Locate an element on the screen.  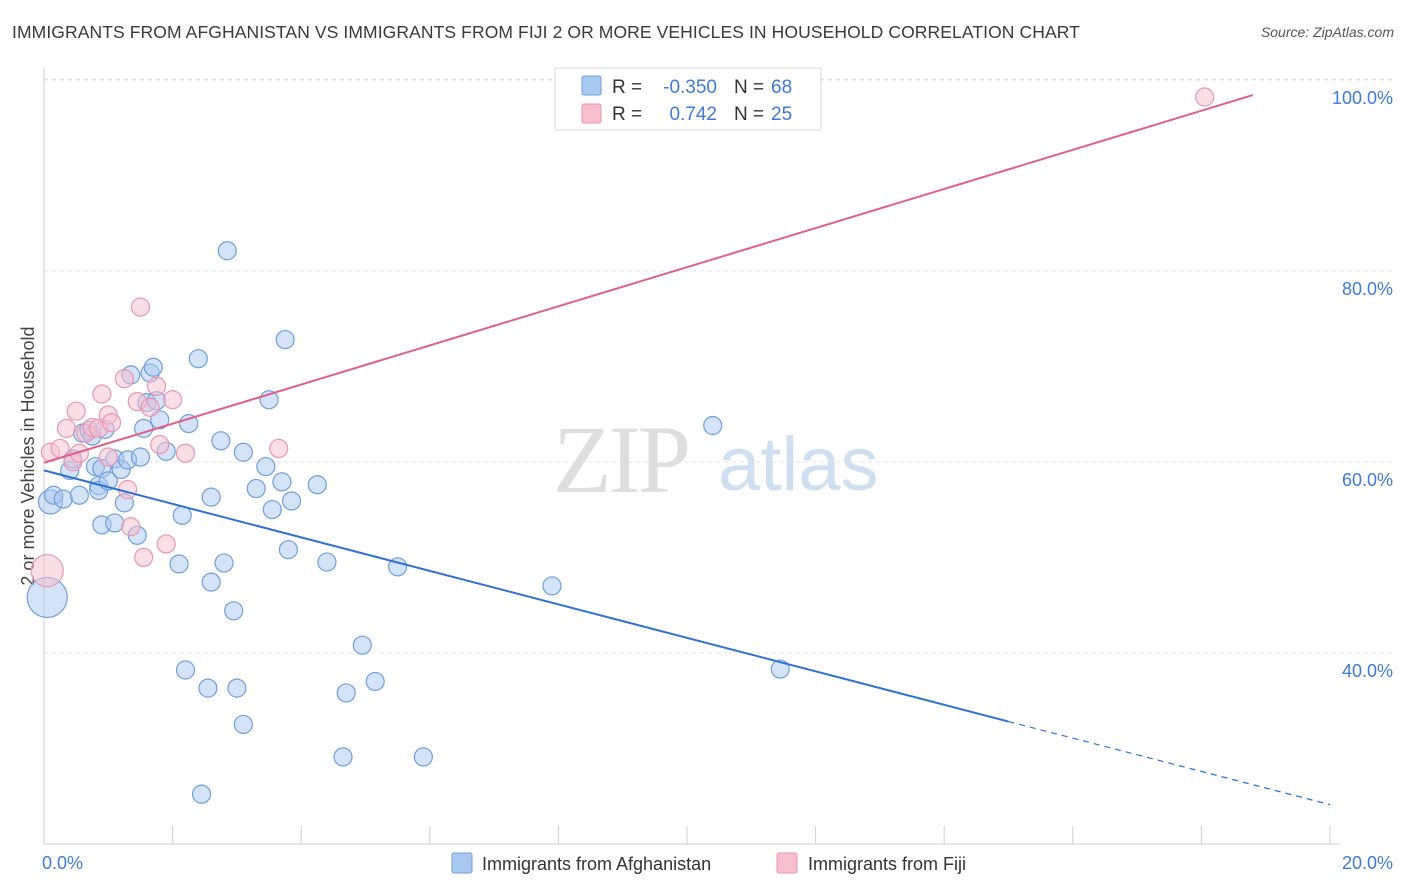
stats-n-label-afghanistan: N = is located at coordinates (749, 87).